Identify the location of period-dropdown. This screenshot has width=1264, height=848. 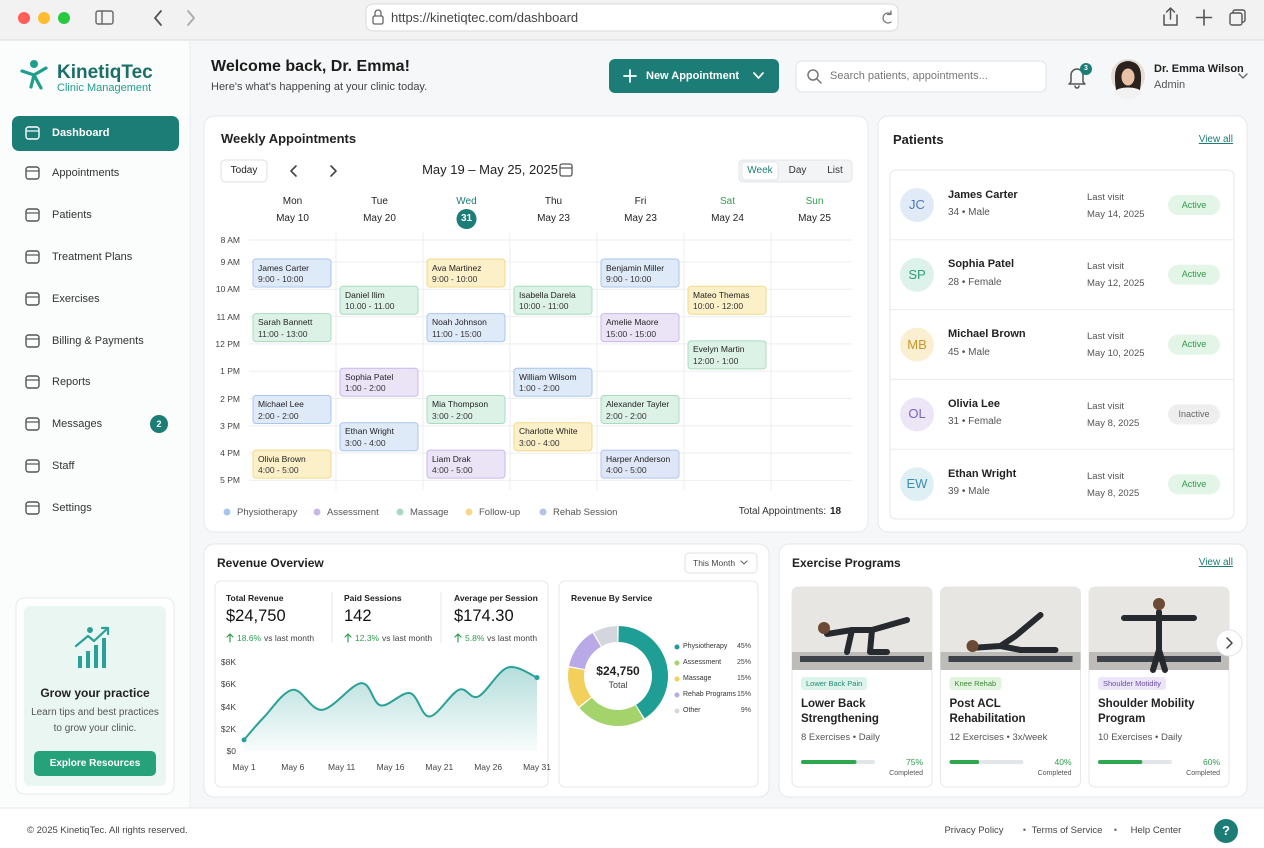
(721, 563).